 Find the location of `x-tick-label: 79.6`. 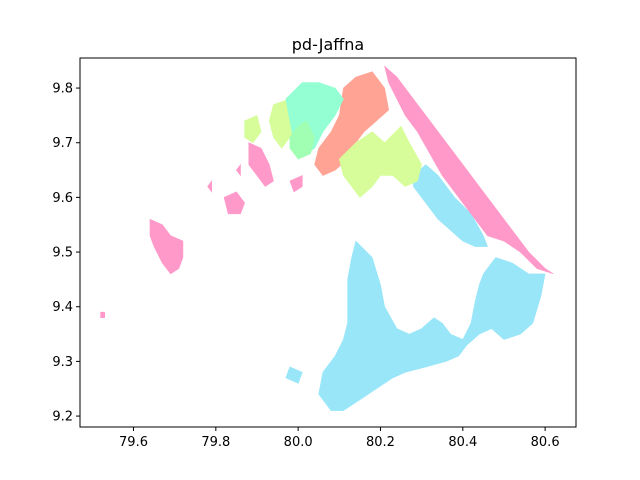

x-tick-label: 79.6 is located at coordinates (133, 442).